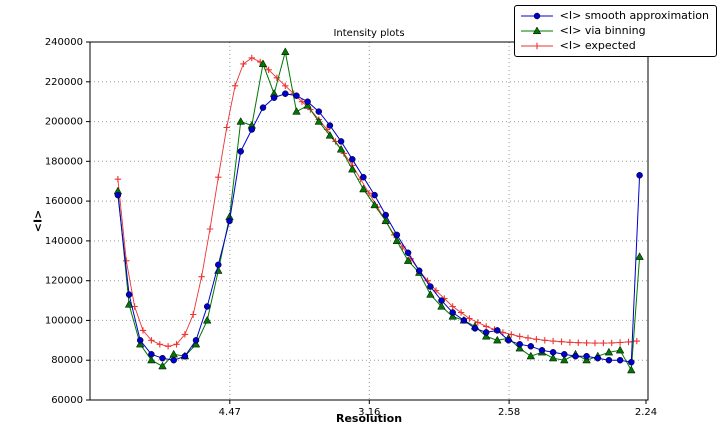  What do you see at coordinates (64, 122) in the screenshot?
I see `y-tick-label: 200000` at bounding box center [64, 122].